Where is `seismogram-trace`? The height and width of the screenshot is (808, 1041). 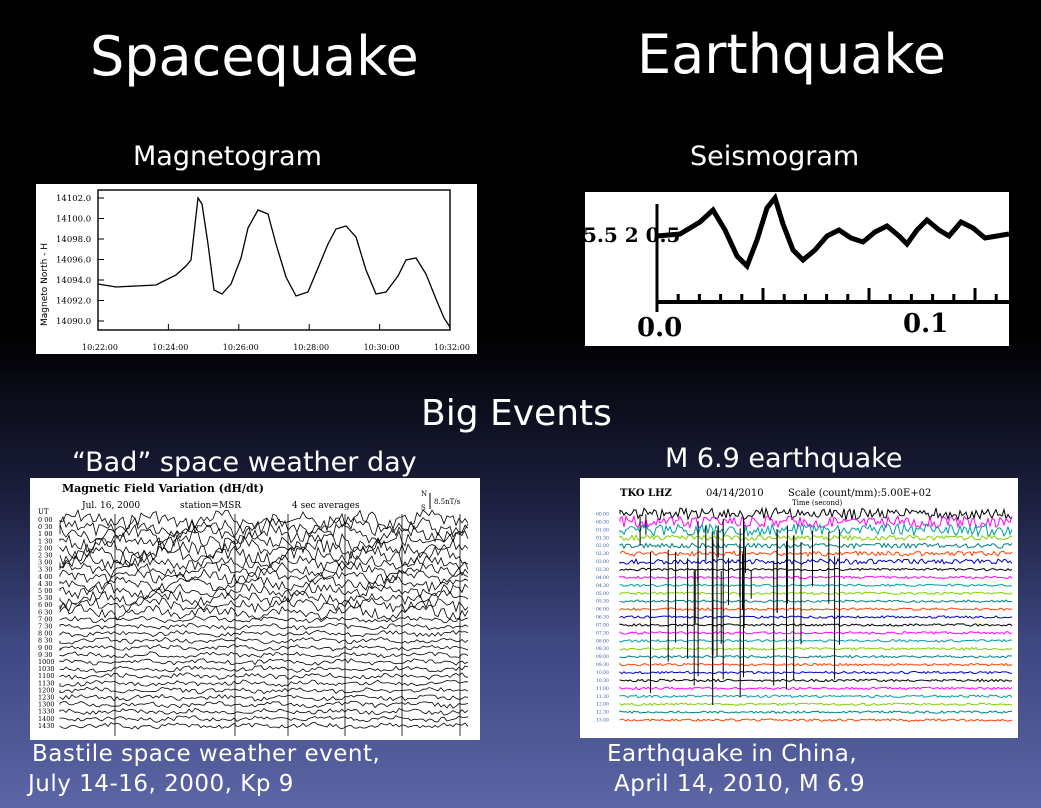
seismogram-trace is located at coordinates (832, 231).